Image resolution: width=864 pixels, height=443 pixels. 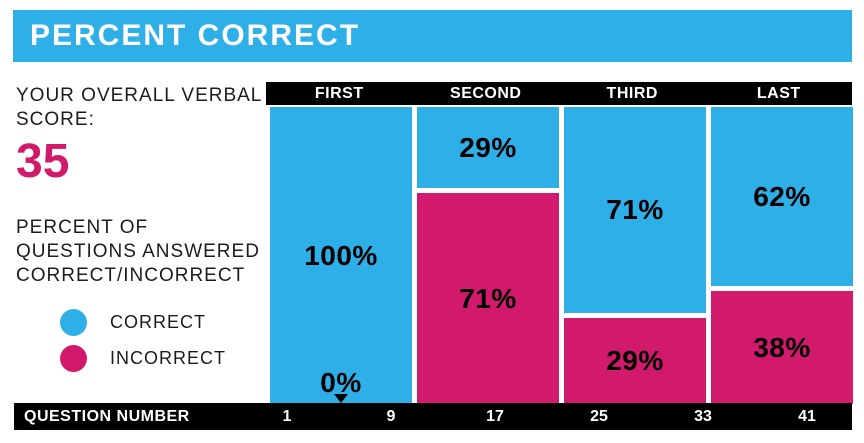 I want to click on bar-segment-correct: 71%, so click(x=635, y=212).